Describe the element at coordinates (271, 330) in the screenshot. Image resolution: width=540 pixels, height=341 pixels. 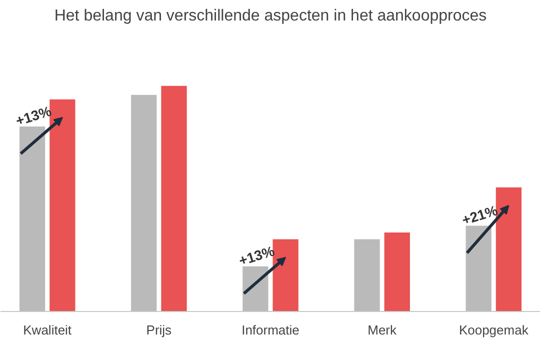
I see `x-tick-label: Informatie` at that location.